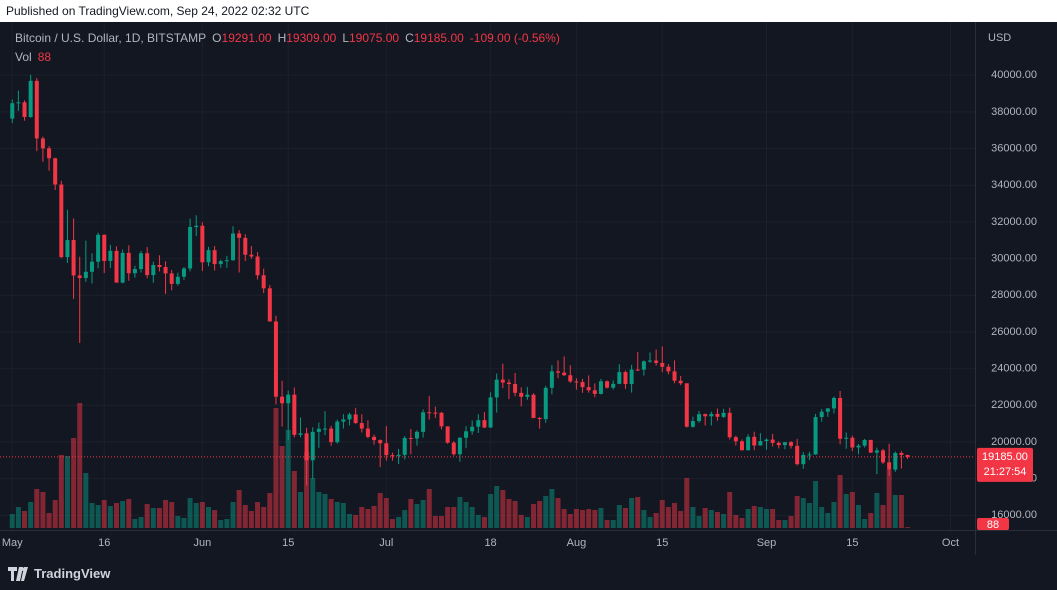 The height and width of the screenshot is (590, 1057). I want to click on y-tick-label: 20000.00, so click(1014, 442).